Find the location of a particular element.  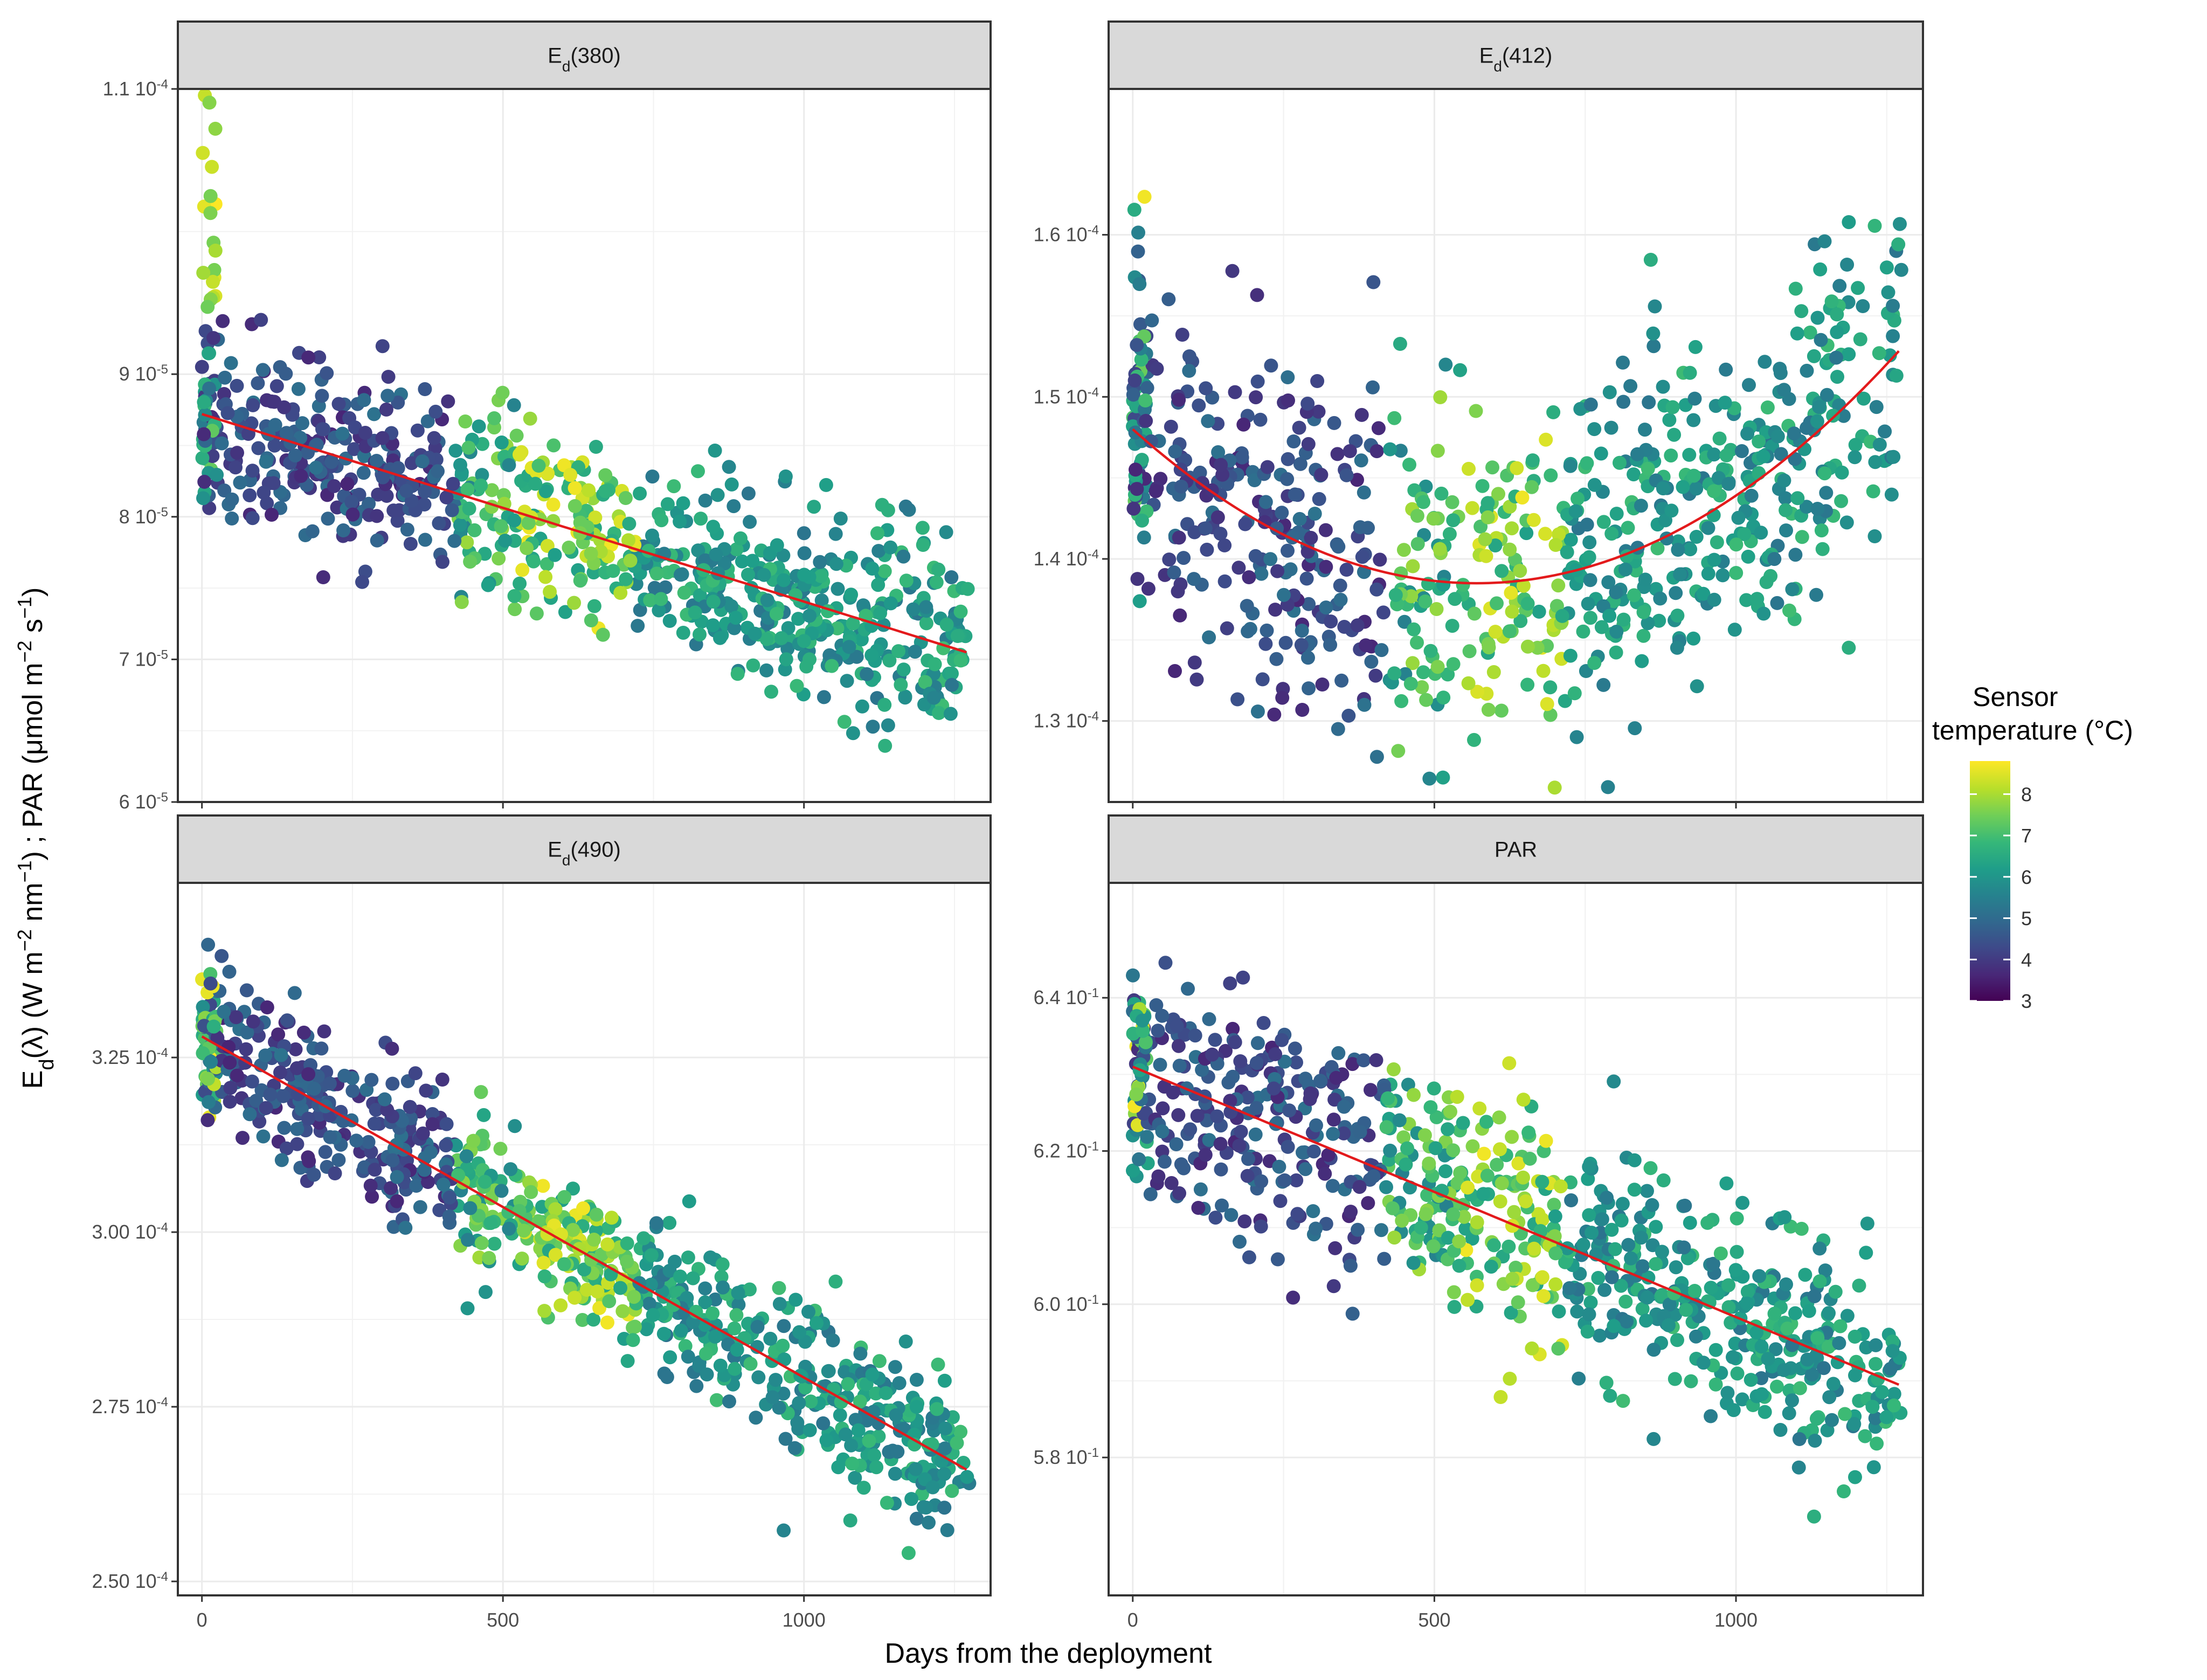

x-axis-title: Days from the deployment is located at coordinates (1048, 1654).